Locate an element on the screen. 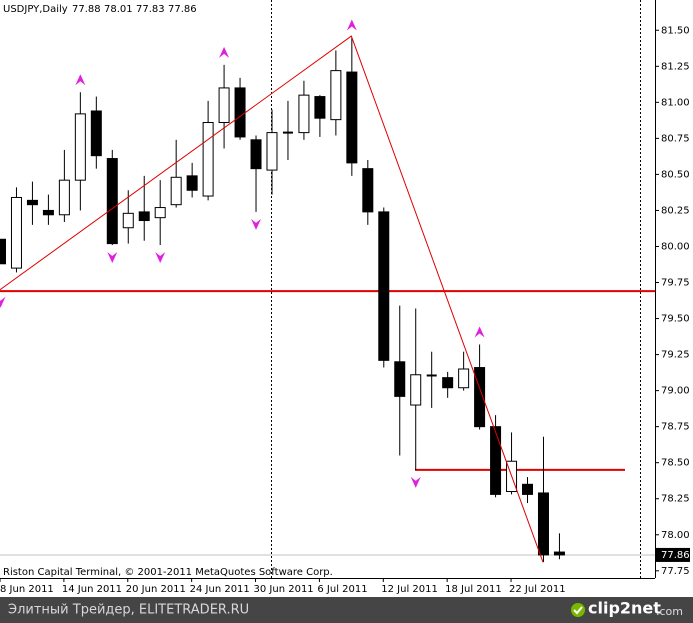 The height and width of the screenshot is (623, 693). logo-check is located at coordinates (578, 610).